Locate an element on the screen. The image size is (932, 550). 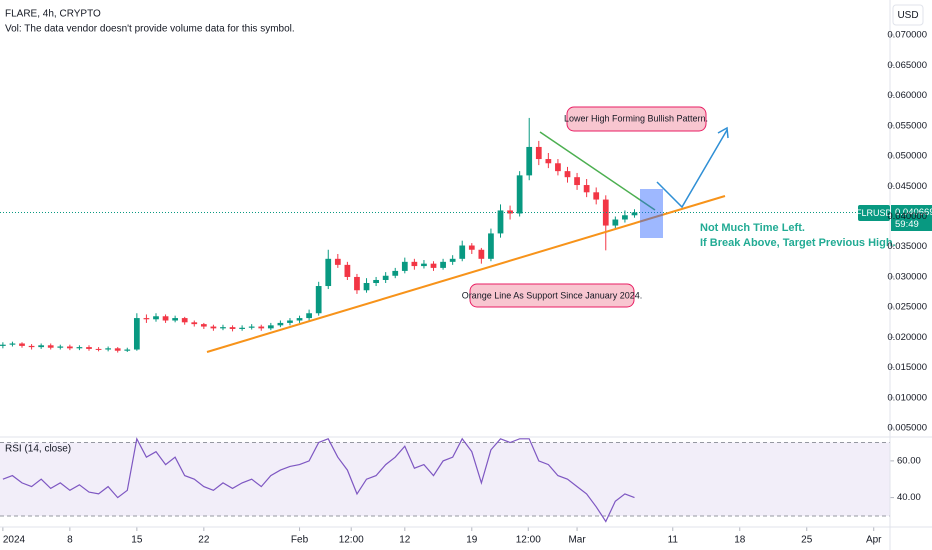
y-tick-label: 0.025000 is located at coordinates (907, 307).